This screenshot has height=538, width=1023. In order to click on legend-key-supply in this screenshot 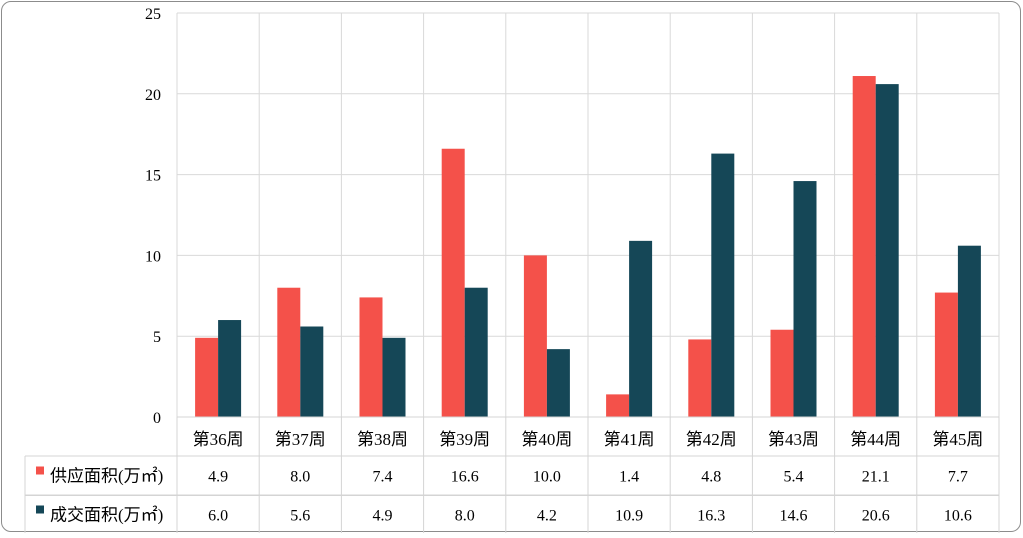, I will do `click(40, 470)`.